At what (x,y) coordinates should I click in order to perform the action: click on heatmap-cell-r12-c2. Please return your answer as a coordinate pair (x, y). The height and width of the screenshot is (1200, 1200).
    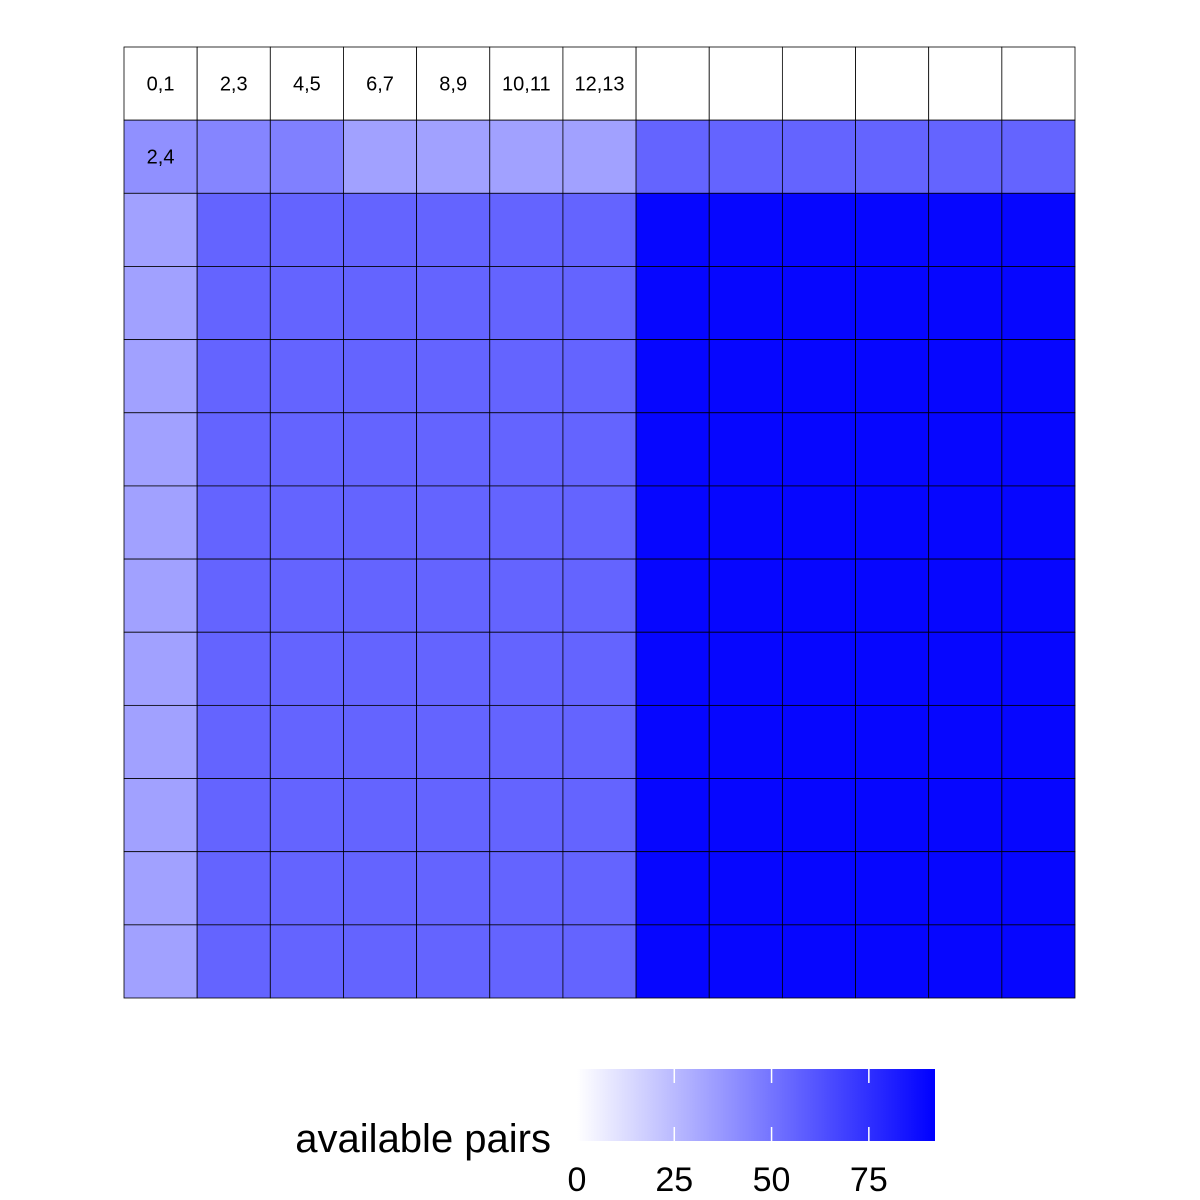
    Looking at the image, I should click on (306, 961).